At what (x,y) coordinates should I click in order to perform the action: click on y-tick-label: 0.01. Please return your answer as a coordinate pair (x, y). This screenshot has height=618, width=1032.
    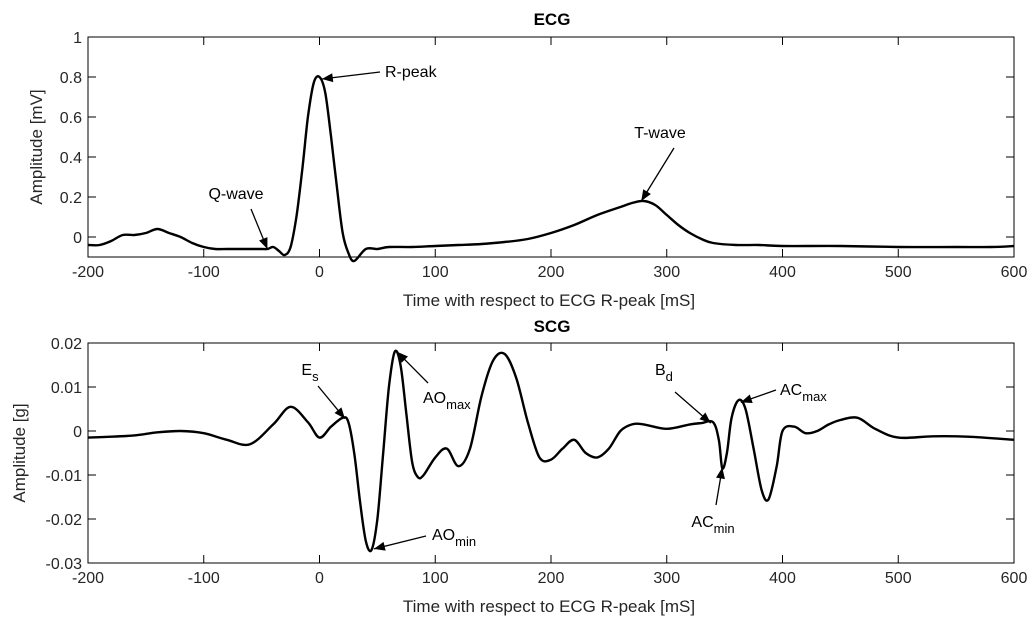
    Looking at the image, I should click on (66, 388).